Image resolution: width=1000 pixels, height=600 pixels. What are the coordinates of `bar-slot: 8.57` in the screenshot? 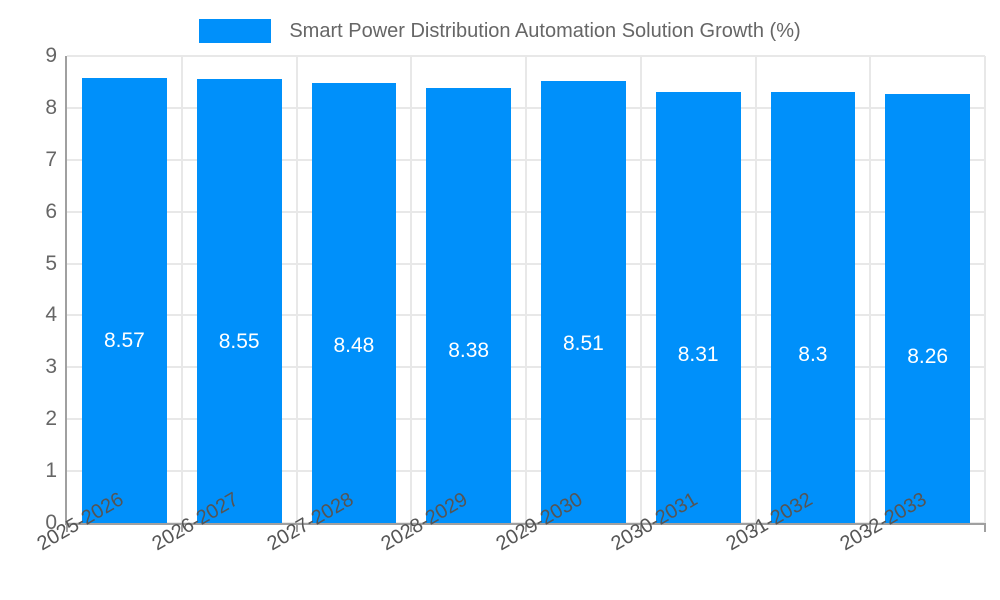 It's located at (124, 289).